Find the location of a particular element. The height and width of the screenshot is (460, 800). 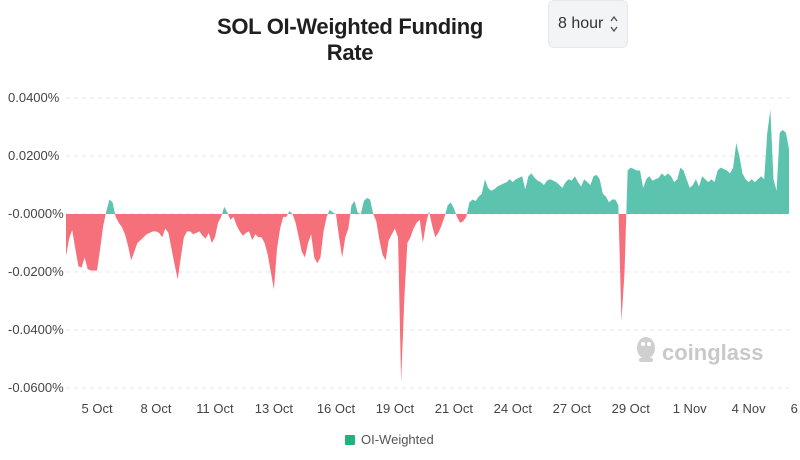

coinglass-logo-icon is located at coordinates (646, 349).